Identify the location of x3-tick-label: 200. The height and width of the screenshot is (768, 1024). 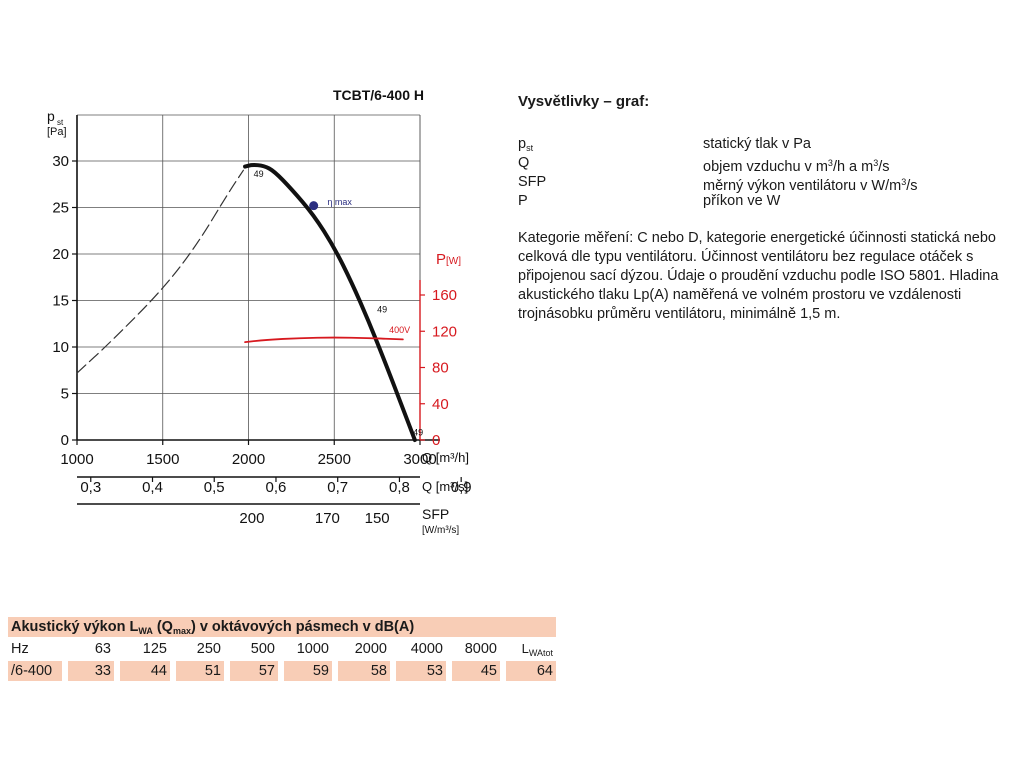
(251, 518).